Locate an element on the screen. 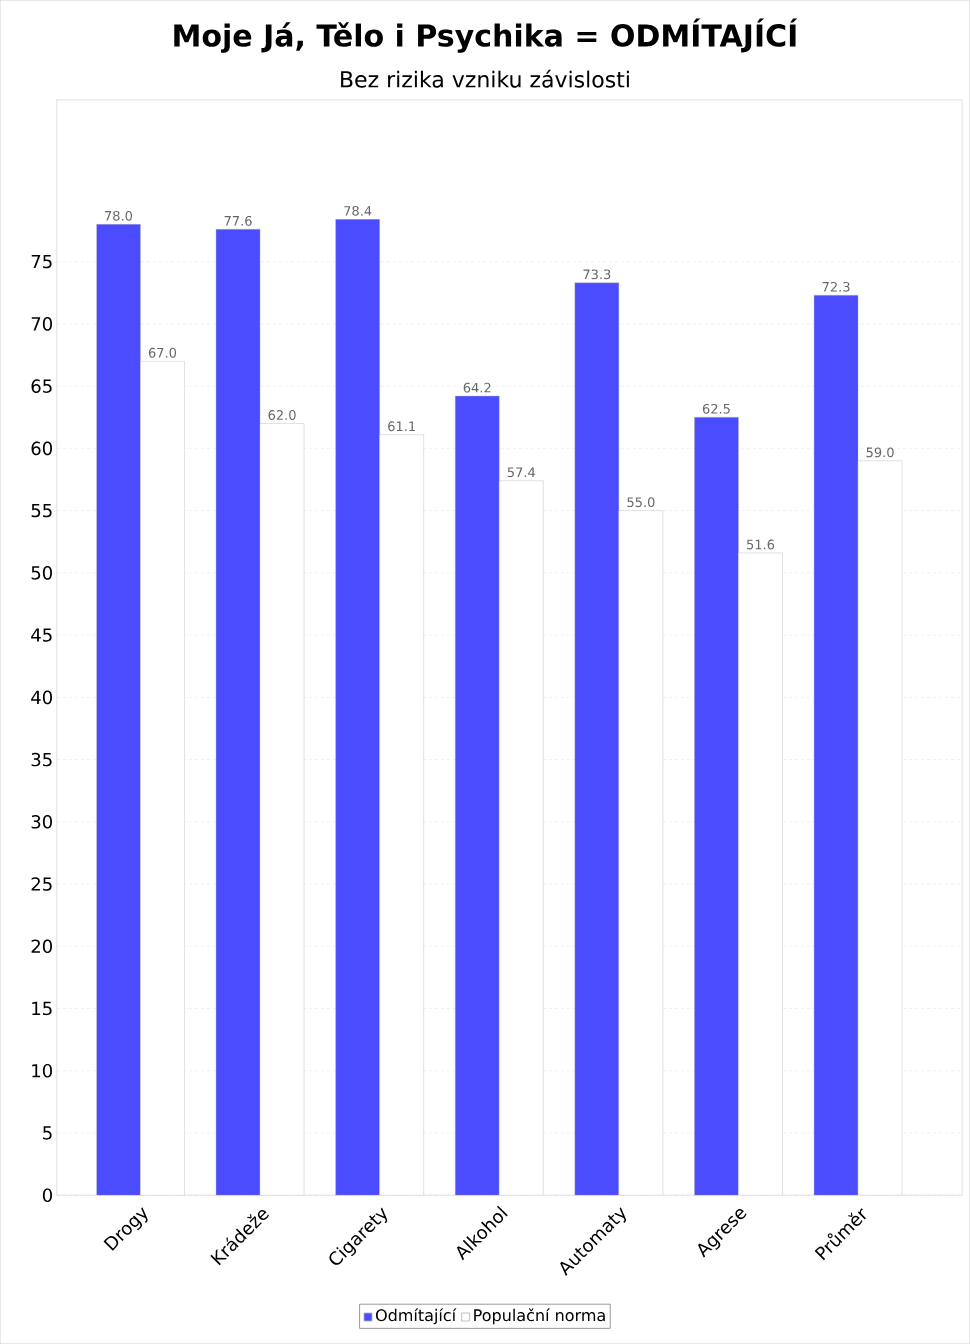 The width and height of the screenshot is (970, 1344). y-tick-label: 10 is located at coordinates (42, 1070).